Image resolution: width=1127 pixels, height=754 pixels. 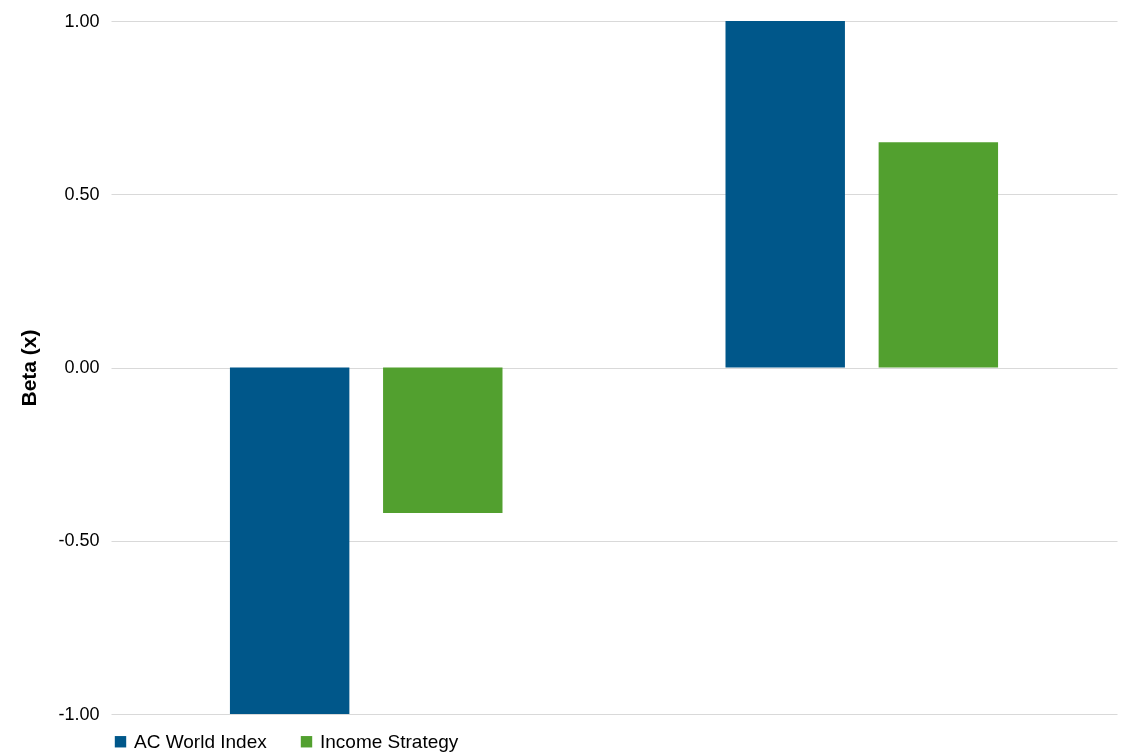 I want to click on y-tick-label: -1.00, so click(x=79, y=713).